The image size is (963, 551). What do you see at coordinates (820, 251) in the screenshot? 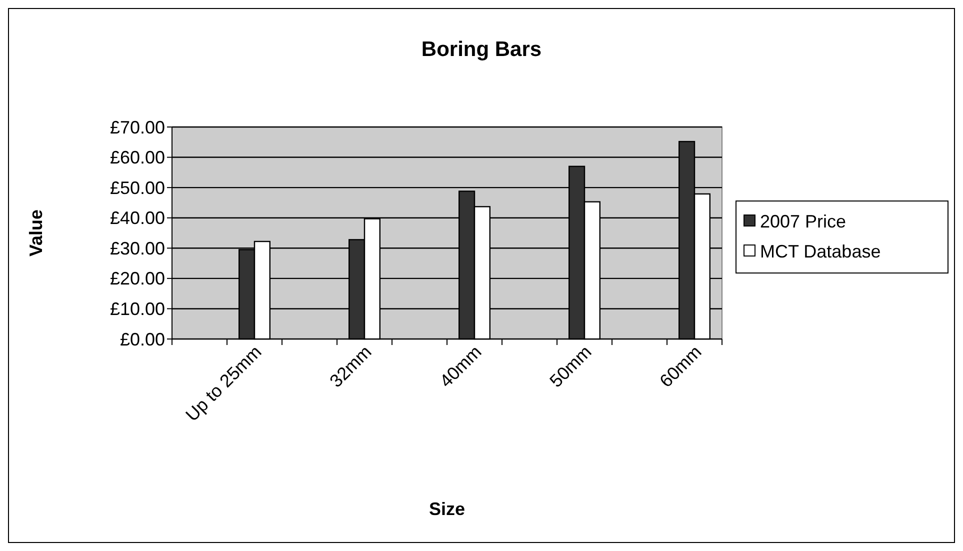
I see `legend-label: MCT Database` at bounding box center [820, 251].